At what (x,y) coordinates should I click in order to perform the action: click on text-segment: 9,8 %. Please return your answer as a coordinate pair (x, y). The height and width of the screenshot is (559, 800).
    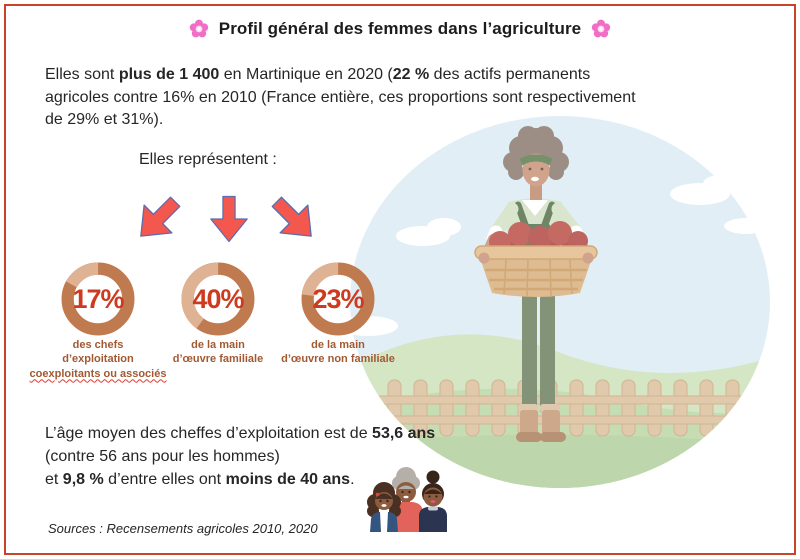
    Looking at the image, I should click on (83, 480).